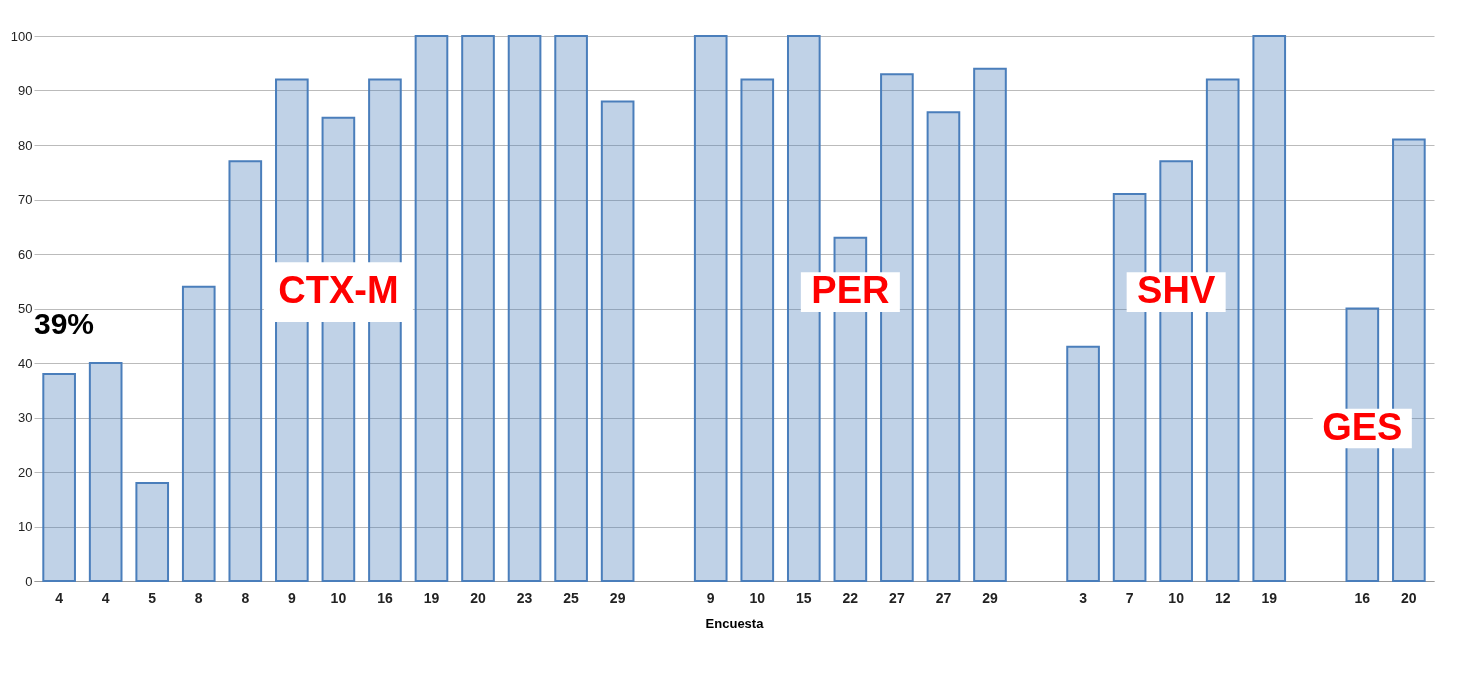 The height and width of the screenshot is (690, 1481). I want to click on x-axis-title: Encuesta, so click(735, 623).